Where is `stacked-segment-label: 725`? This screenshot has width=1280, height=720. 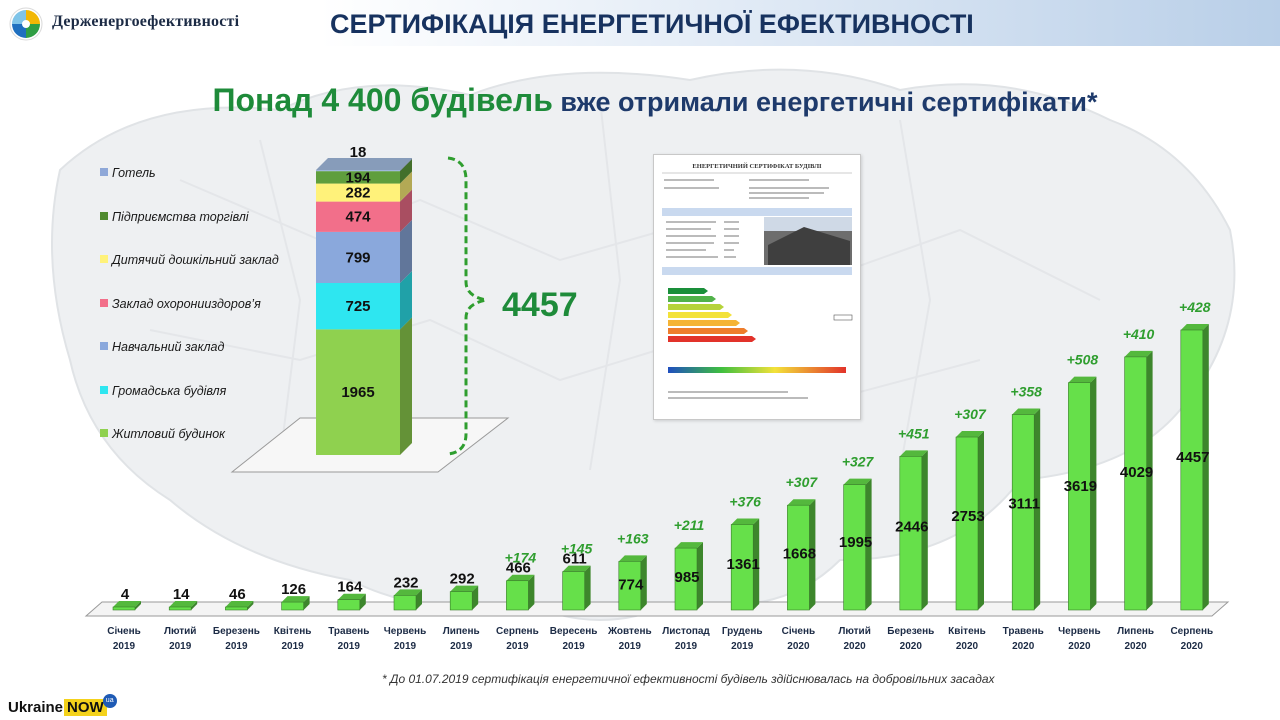 stacked-segment-label: 725 is located at coordinates (357, 306).